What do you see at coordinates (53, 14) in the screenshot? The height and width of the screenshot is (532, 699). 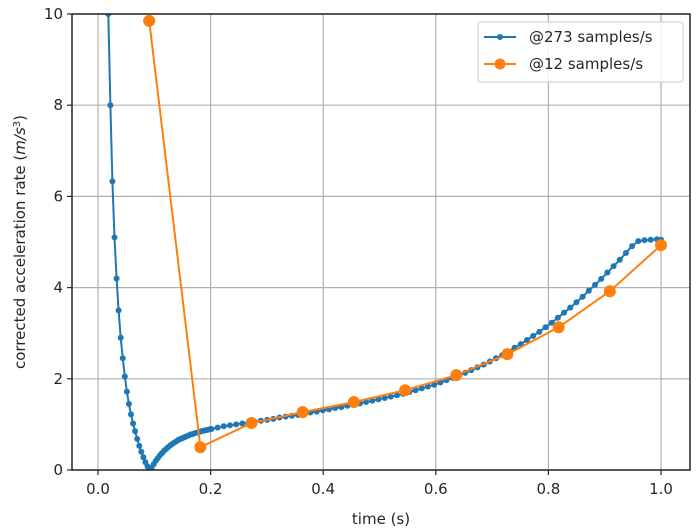 I see `y-tick-label: 10` at bounding box center [53, 14].